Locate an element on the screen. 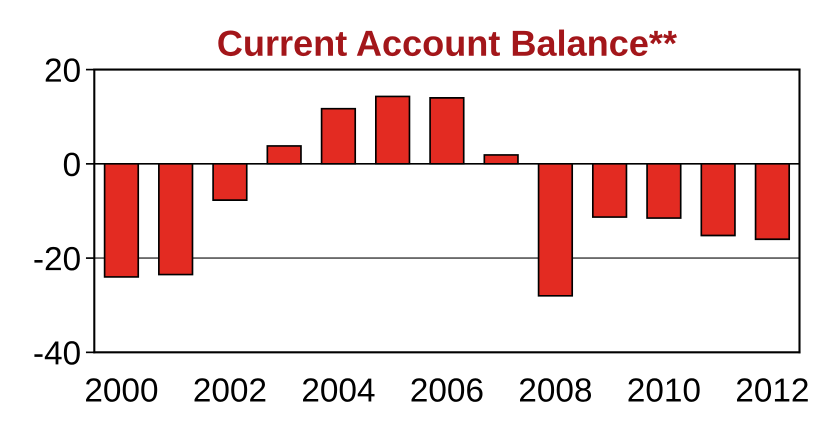  chart-title: Current Account Balance** is located at coordinates (447, 43).